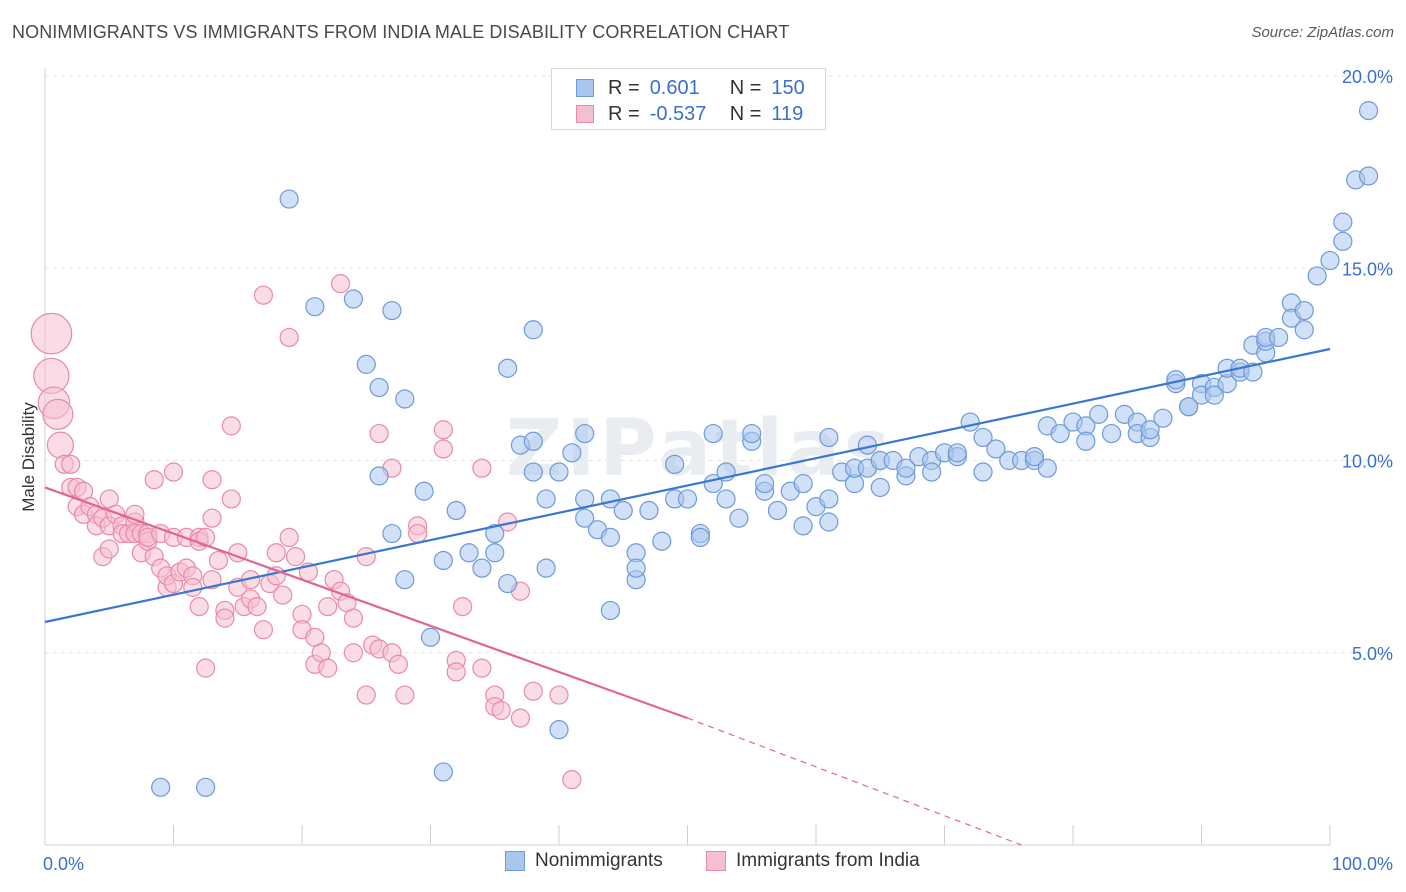  What do you see at coordinates (828, 860) in the screenshot?
I see `legend-label: Immigrants from India` at bounding box center [828, 860].